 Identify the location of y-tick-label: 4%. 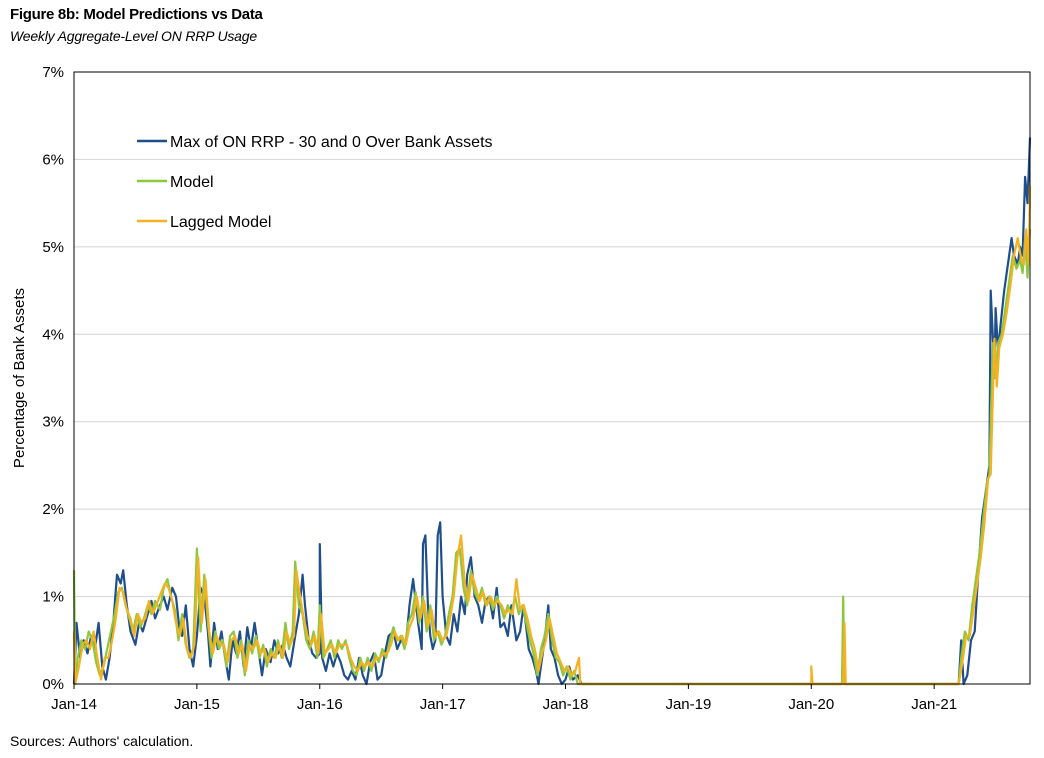
(53, 334).